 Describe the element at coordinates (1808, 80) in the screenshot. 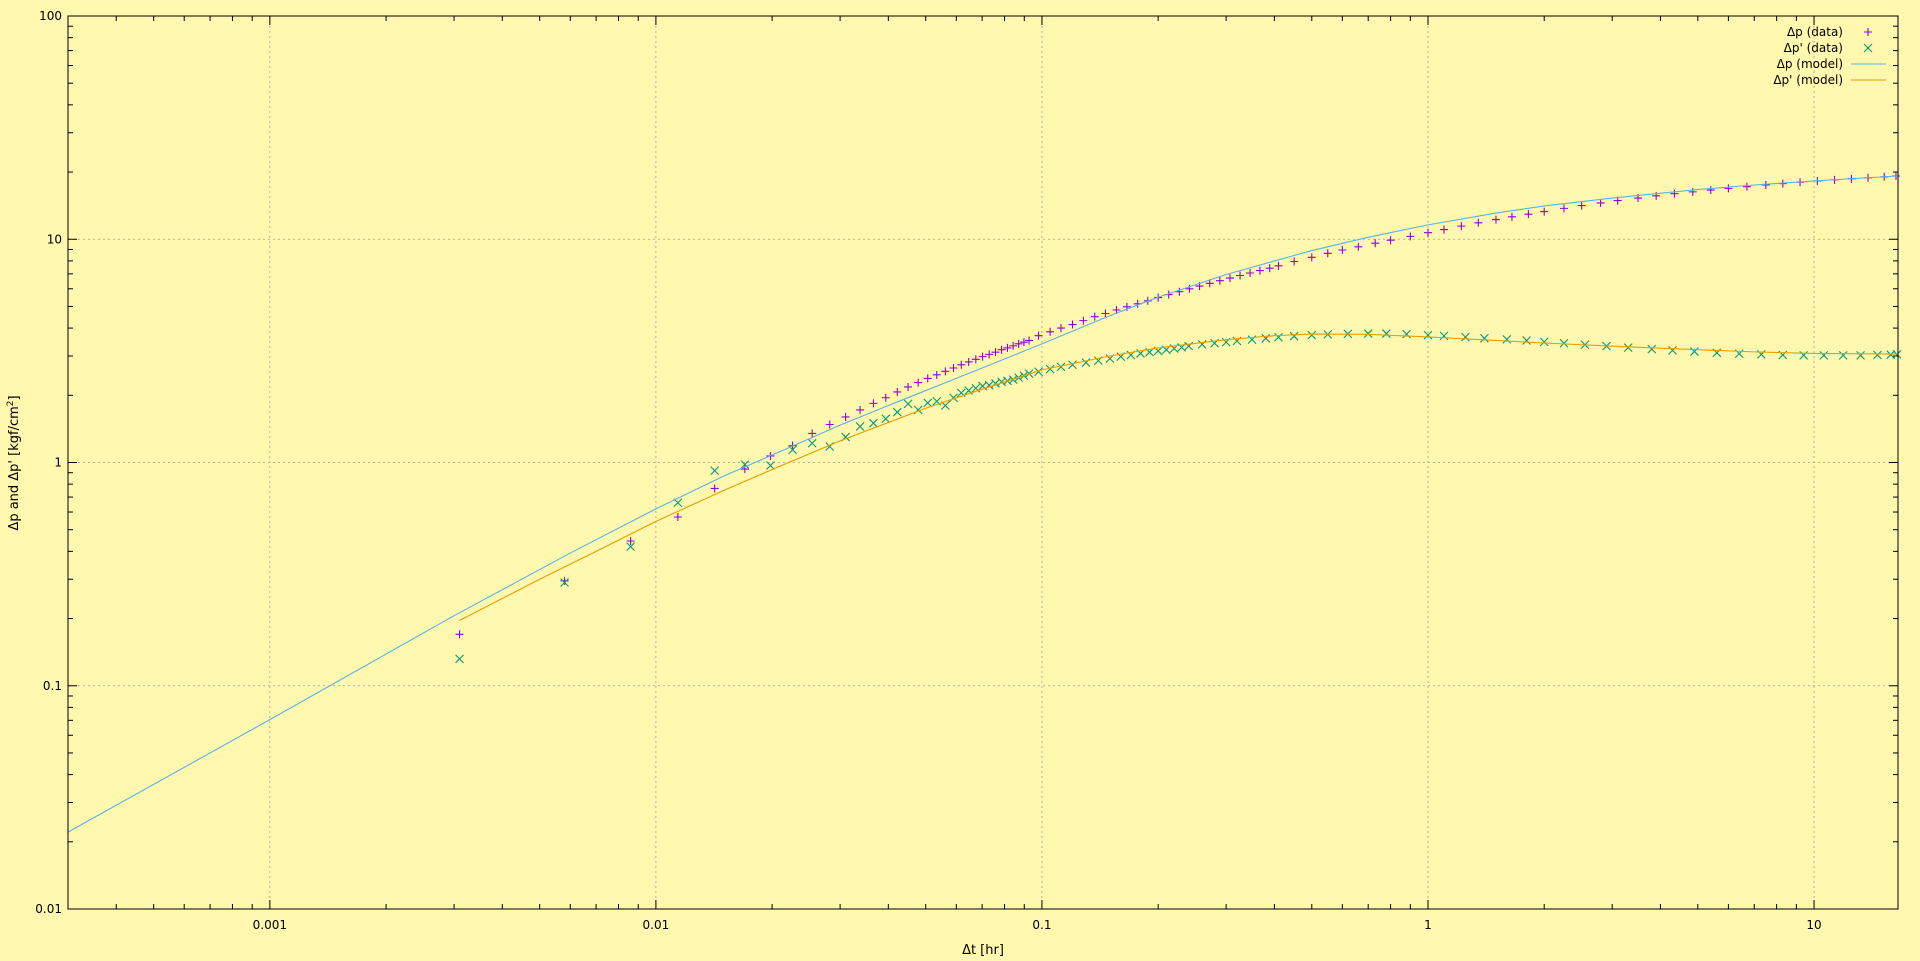

I see `legend-label: Δp' (model)` at that location.